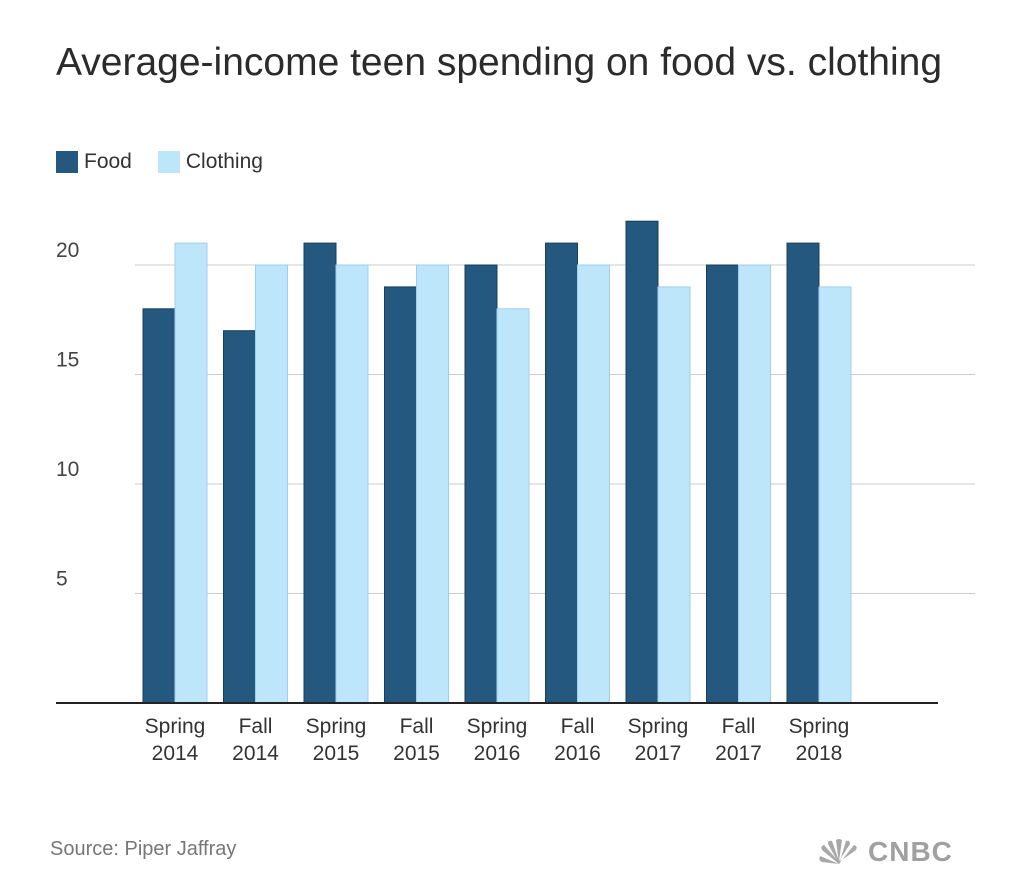 Image resolution: width=1024 pixels, height=888 pixels. Describe the element at coordinates (224, 161) in the screenshot. I see `legend-label-clothing: Clothing` at that location.